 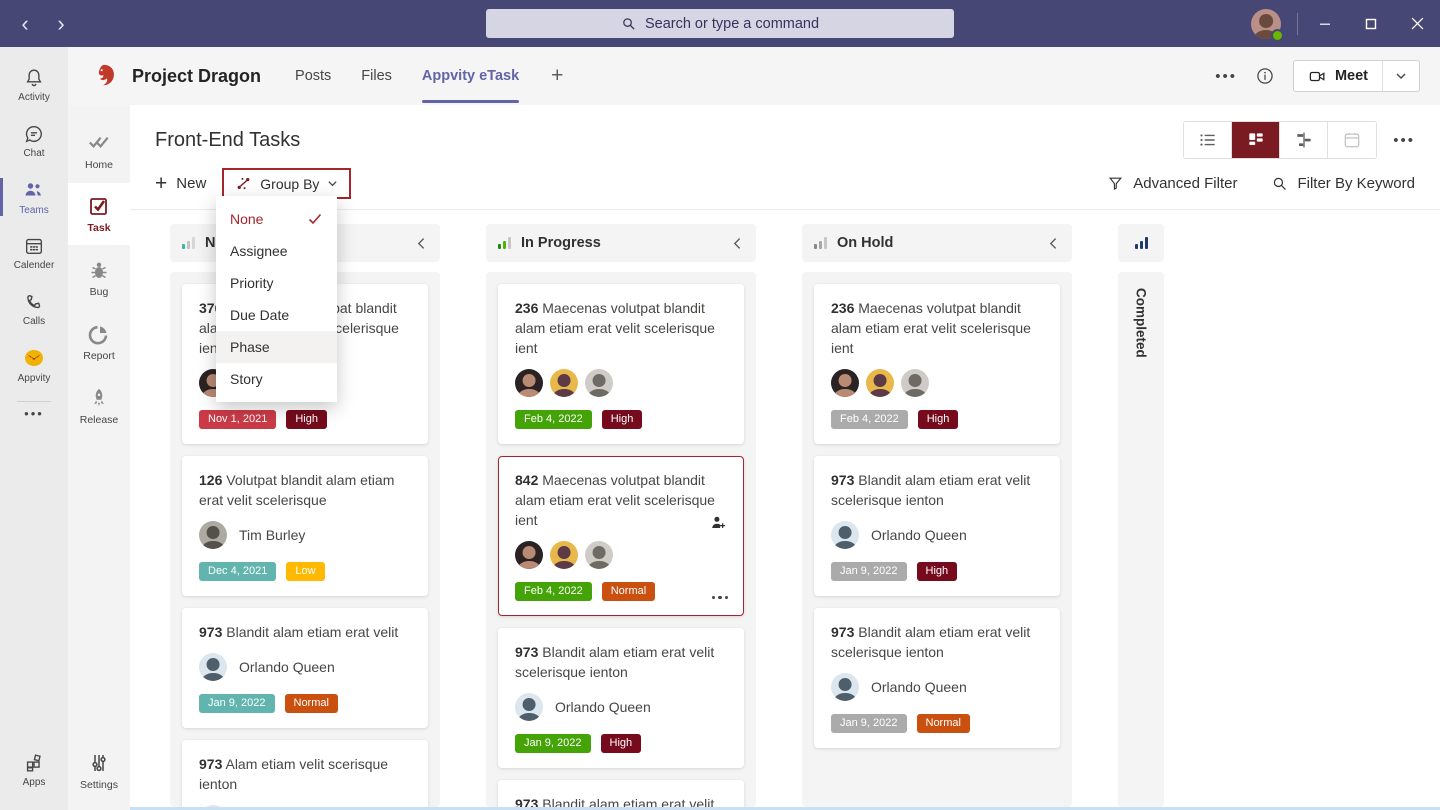 What do you see at coordinates (820, 243) in the screenshot?
I see `column-status-icon` at bounding box center [820, 243].